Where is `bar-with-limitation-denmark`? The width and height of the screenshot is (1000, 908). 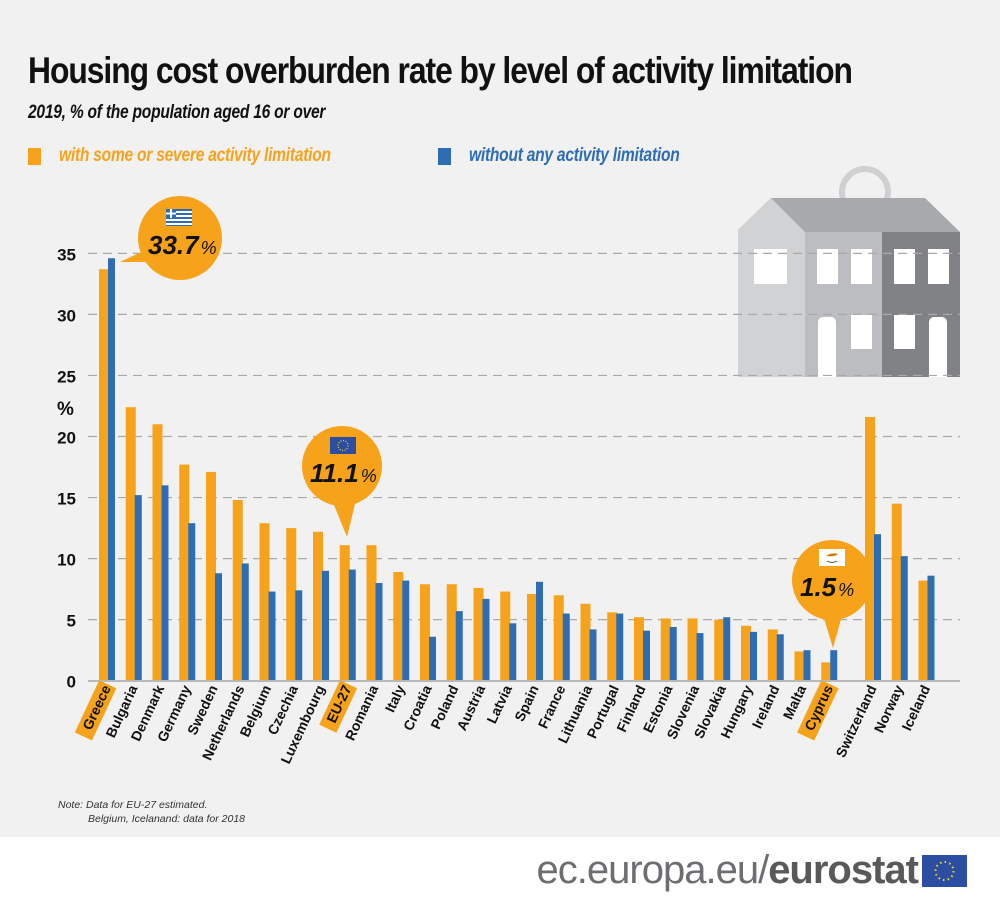 bar-with-limitation-denmark is located at coordinates (157, 552).